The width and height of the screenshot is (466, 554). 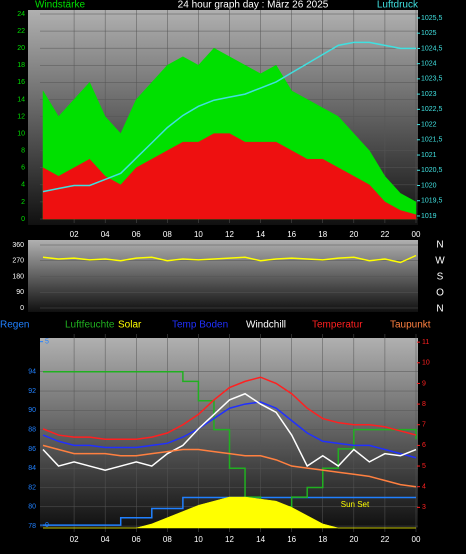 I want to click on y2-tick-label: 4, so click(x=424, y=487).